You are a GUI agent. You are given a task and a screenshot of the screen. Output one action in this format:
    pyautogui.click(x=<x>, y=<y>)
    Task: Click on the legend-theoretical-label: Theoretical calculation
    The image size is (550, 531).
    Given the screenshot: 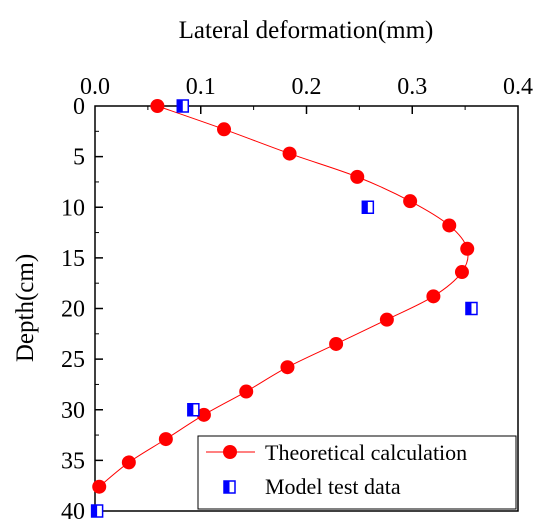 What is the action you would take?
    pyautogui.click(x=366, y=452)
    